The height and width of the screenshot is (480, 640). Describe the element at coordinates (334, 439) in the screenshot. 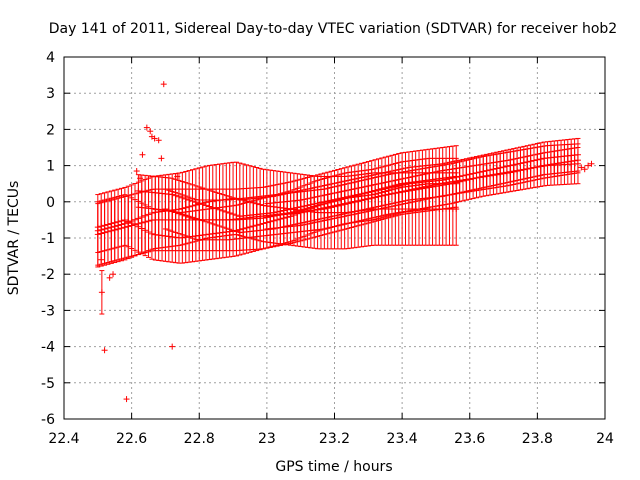

I see `x-tick-label: 23.2` at that location.